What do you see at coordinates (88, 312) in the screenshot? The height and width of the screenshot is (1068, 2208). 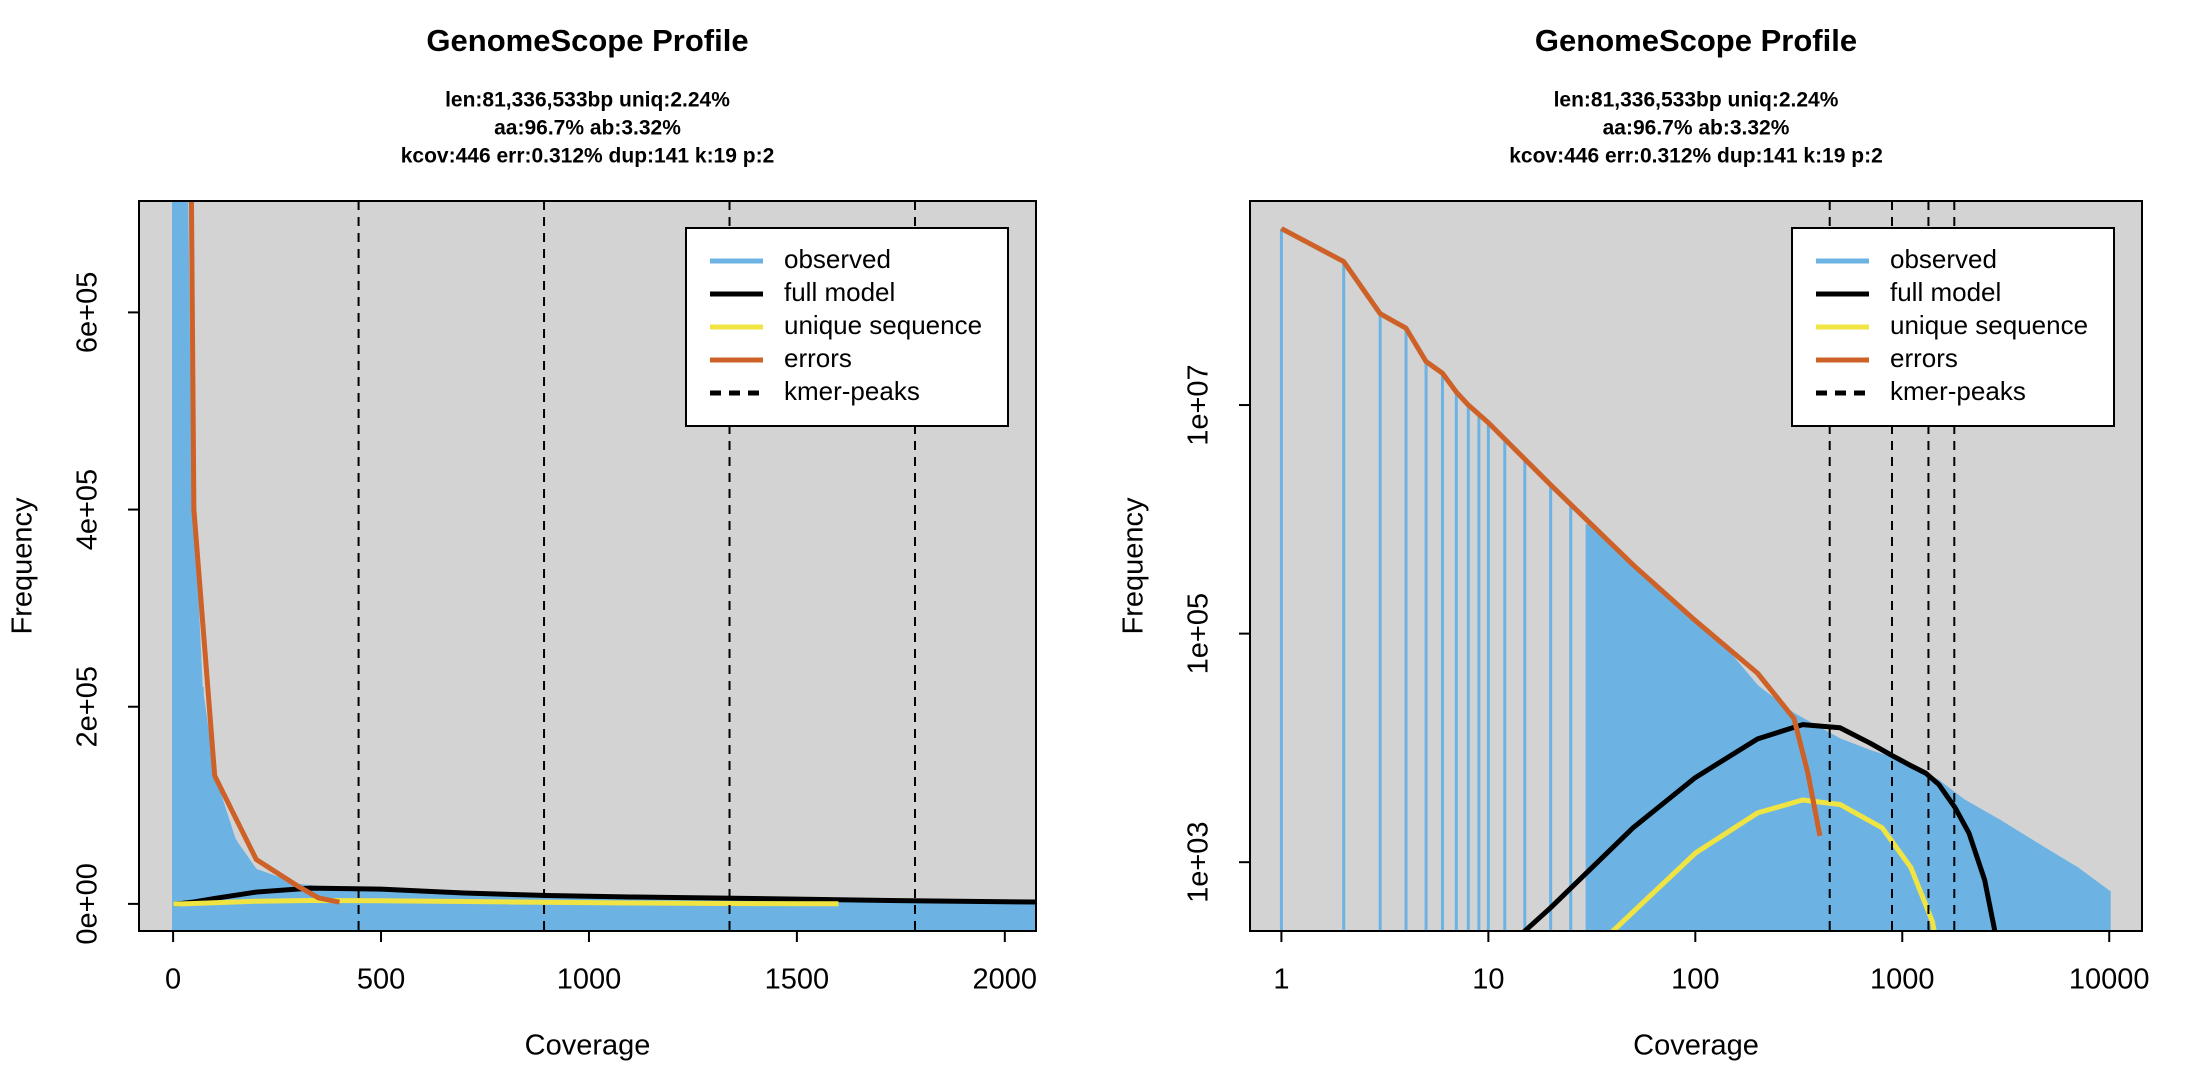 I see `y-tick-label: 6e+05` at bounding box center [88, 312].